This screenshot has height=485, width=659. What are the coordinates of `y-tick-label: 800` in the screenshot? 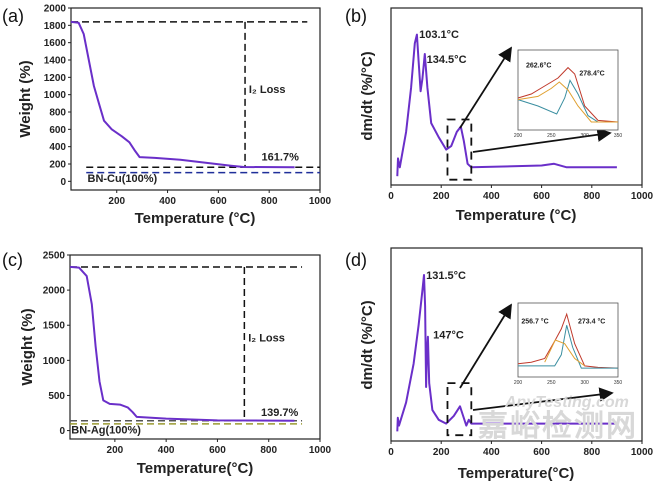 It's located at (57, 113).